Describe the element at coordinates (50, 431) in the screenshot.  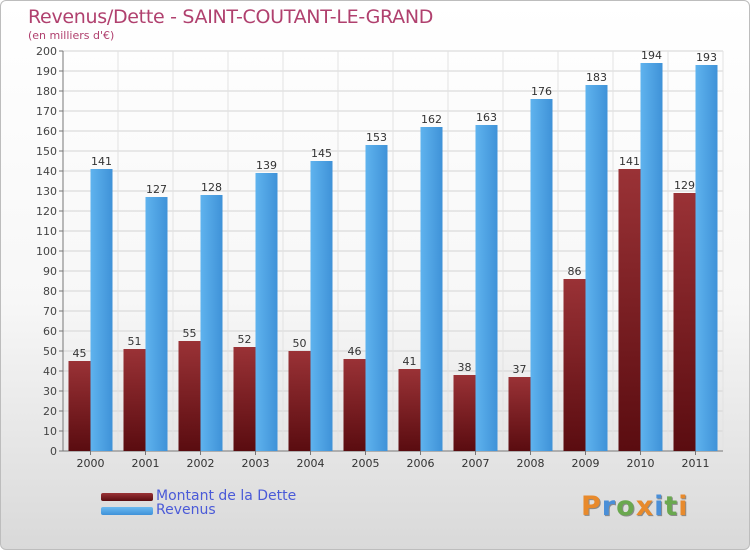
I see `y-tick-label: 10` at that location.